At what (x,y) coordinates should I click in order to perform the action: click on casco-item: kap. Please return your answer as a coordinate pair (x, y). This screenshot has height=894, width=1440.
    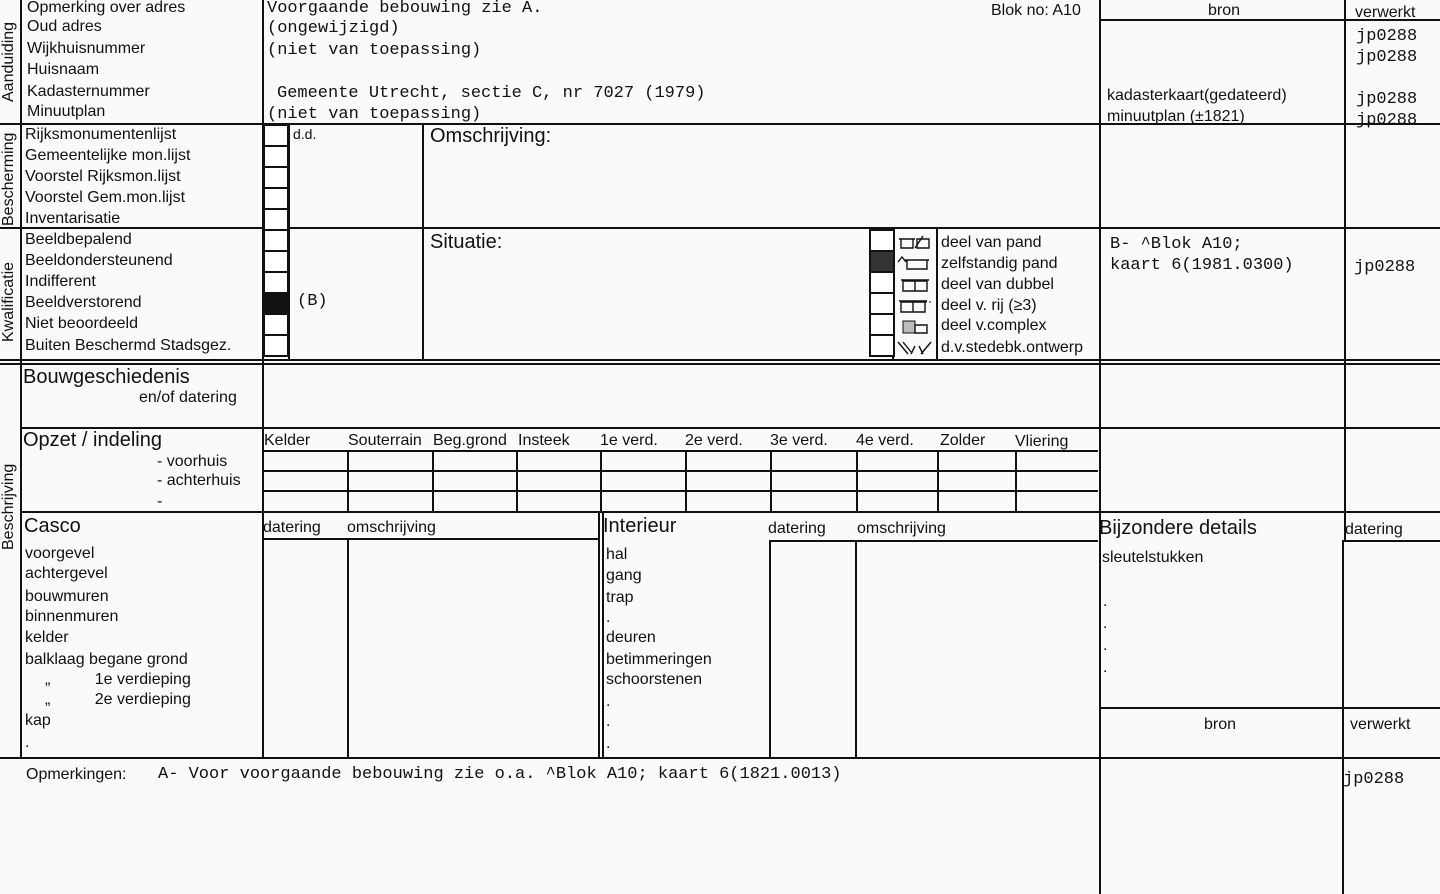
    Looking at the image, I should click on (38, 720).